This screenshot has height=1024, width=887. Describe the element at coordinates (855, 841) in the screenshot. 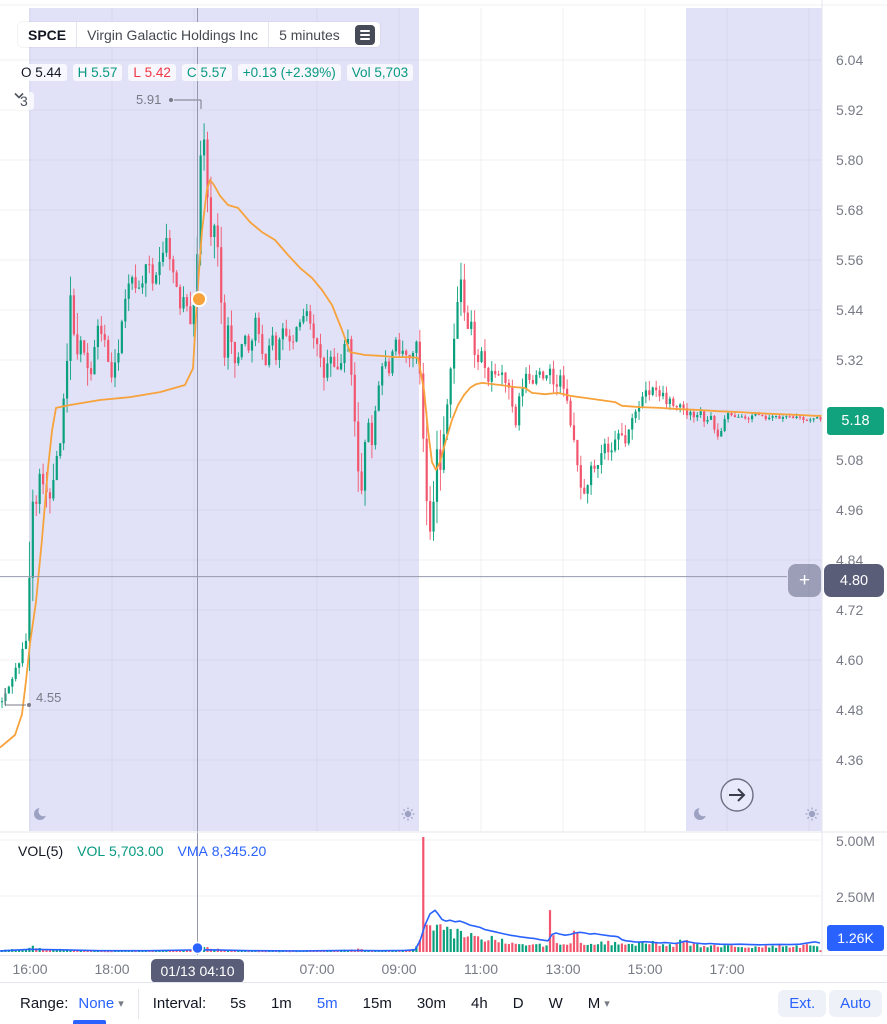

I see `volume-axis-label: 5.00M` at that location.